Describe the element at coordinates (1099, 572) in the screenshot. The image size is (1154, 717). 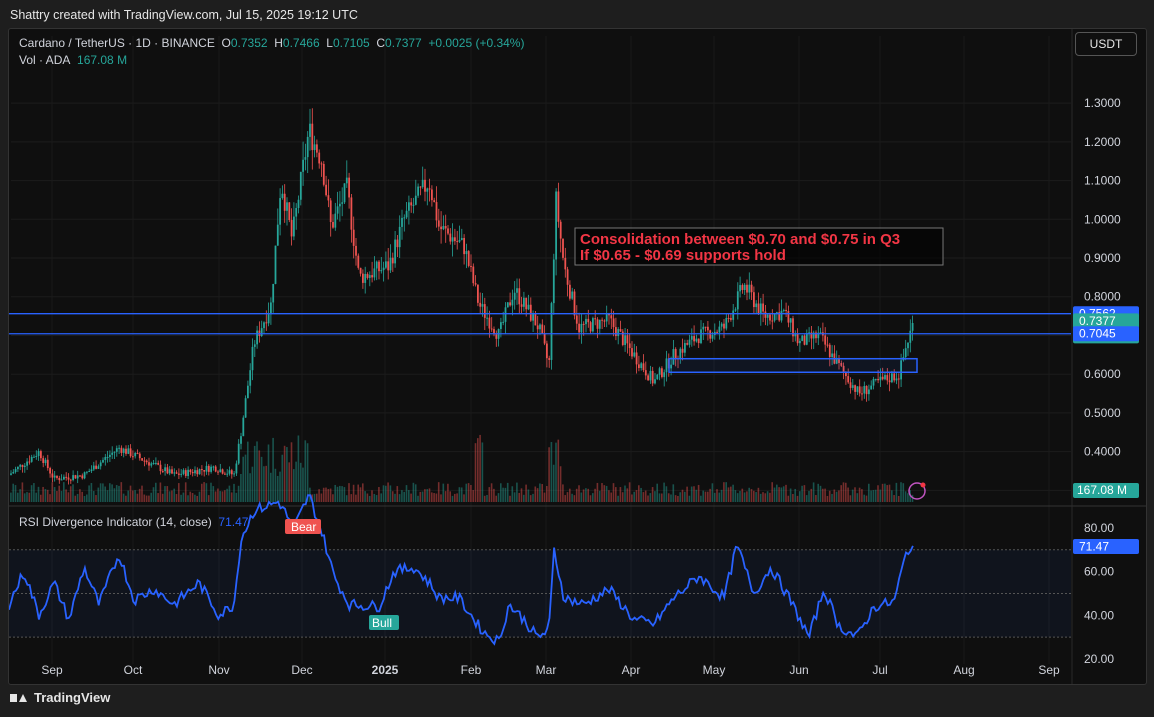
I see `rsi-tick-label: 60.00` at that location.